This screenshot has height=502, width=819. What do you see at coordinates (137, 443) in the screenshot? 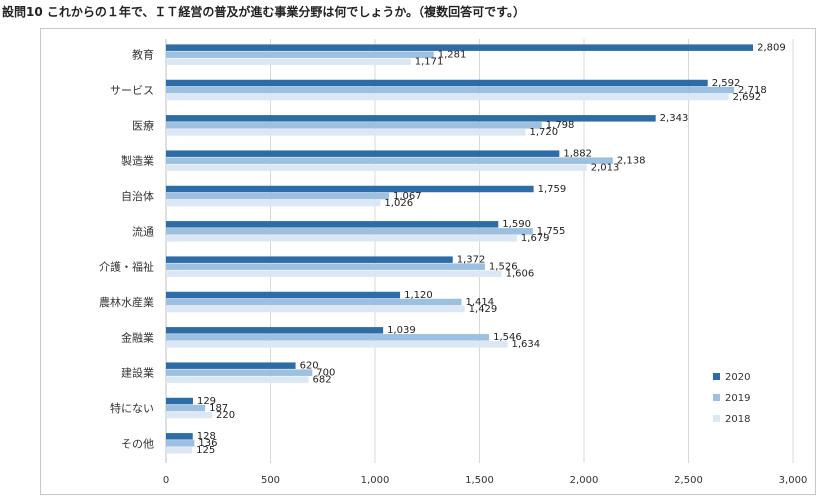
I see `category-label: その他` at bounding box center [137, 443].